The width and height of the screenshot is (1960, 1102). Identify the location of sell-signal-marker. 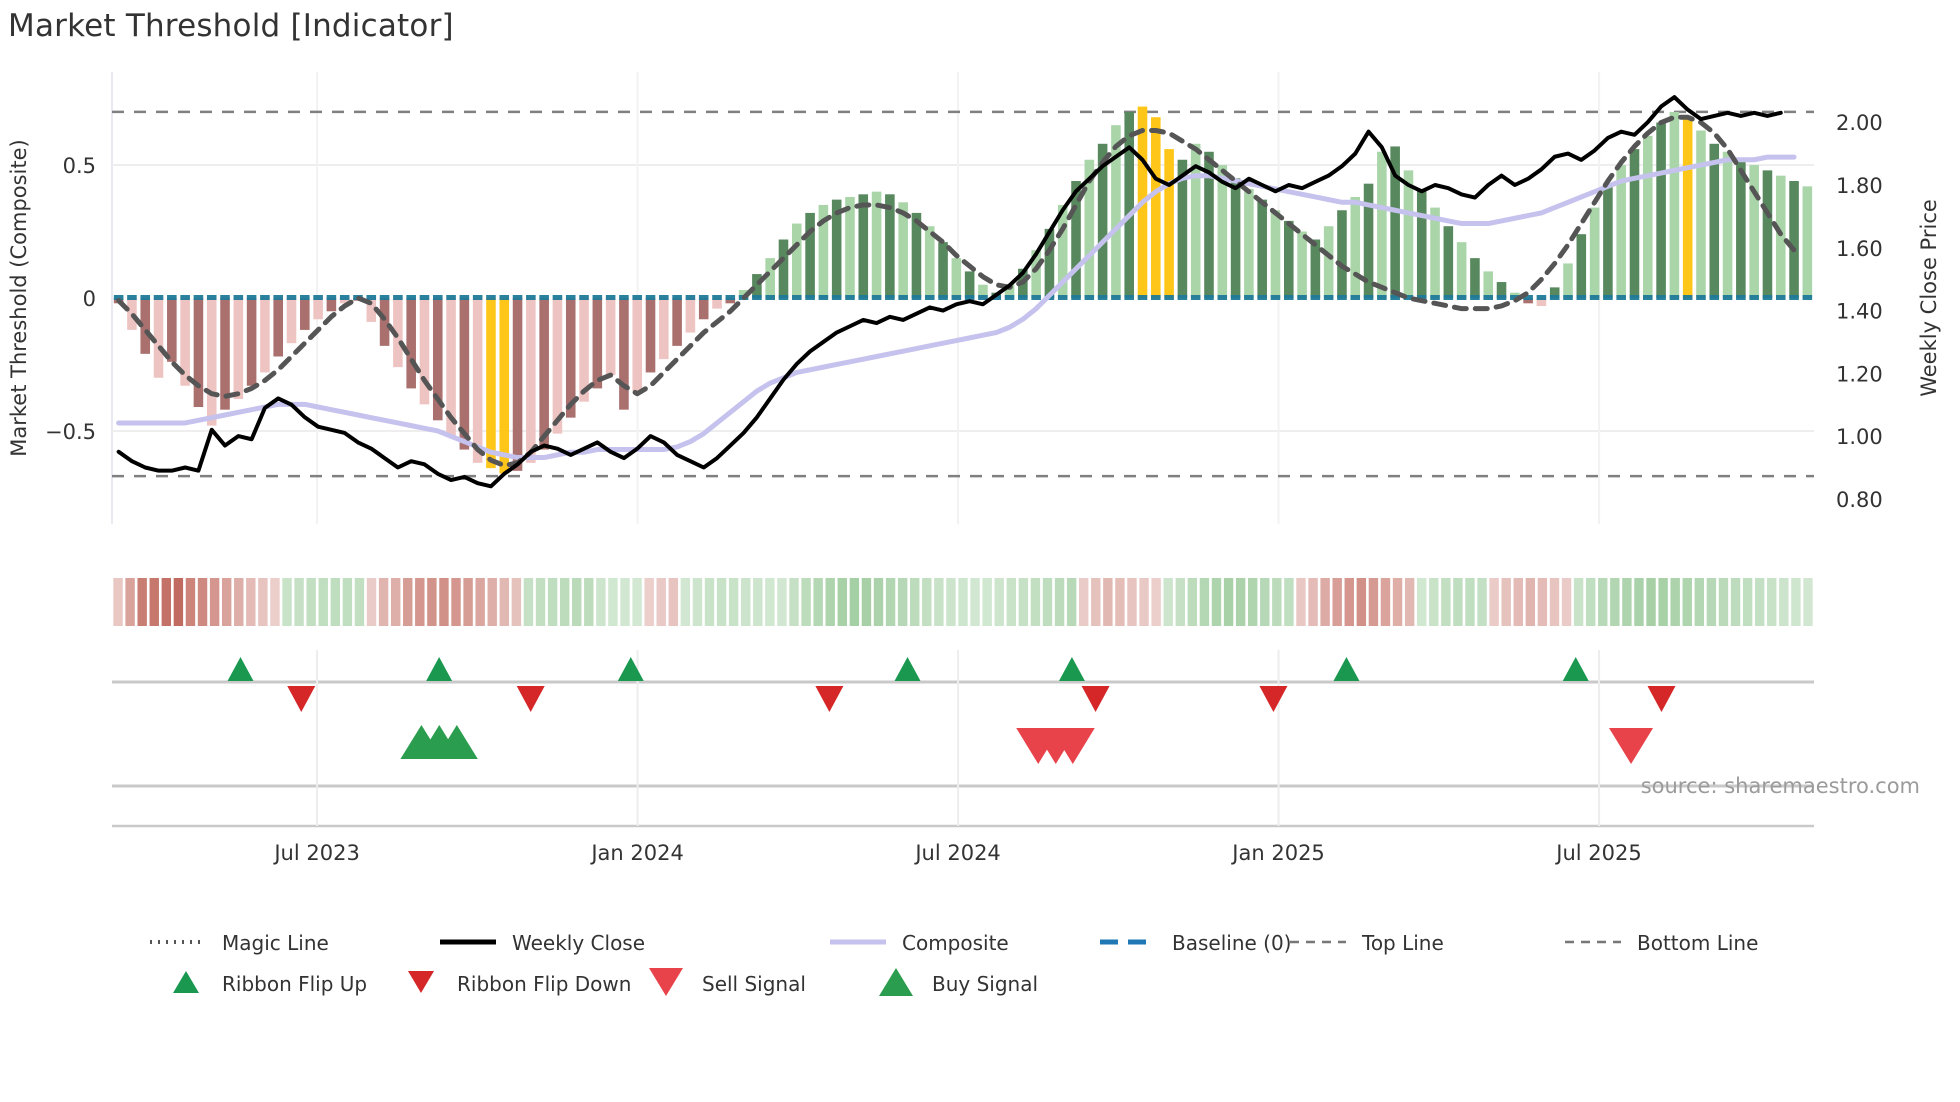
(1072, 746).